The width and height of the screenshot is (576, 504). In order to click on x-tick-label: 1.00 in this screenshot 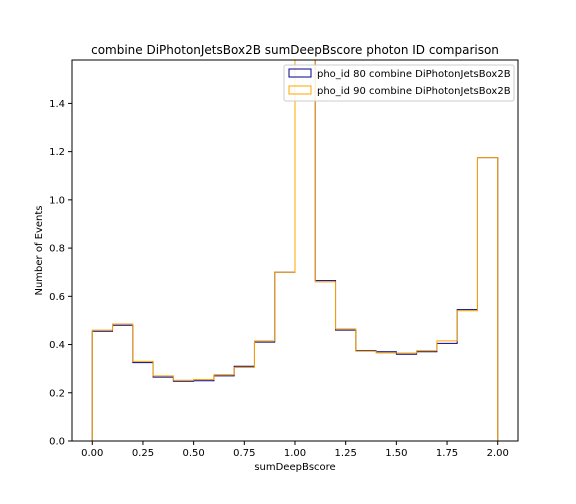, I will do `click(295, 453)`.